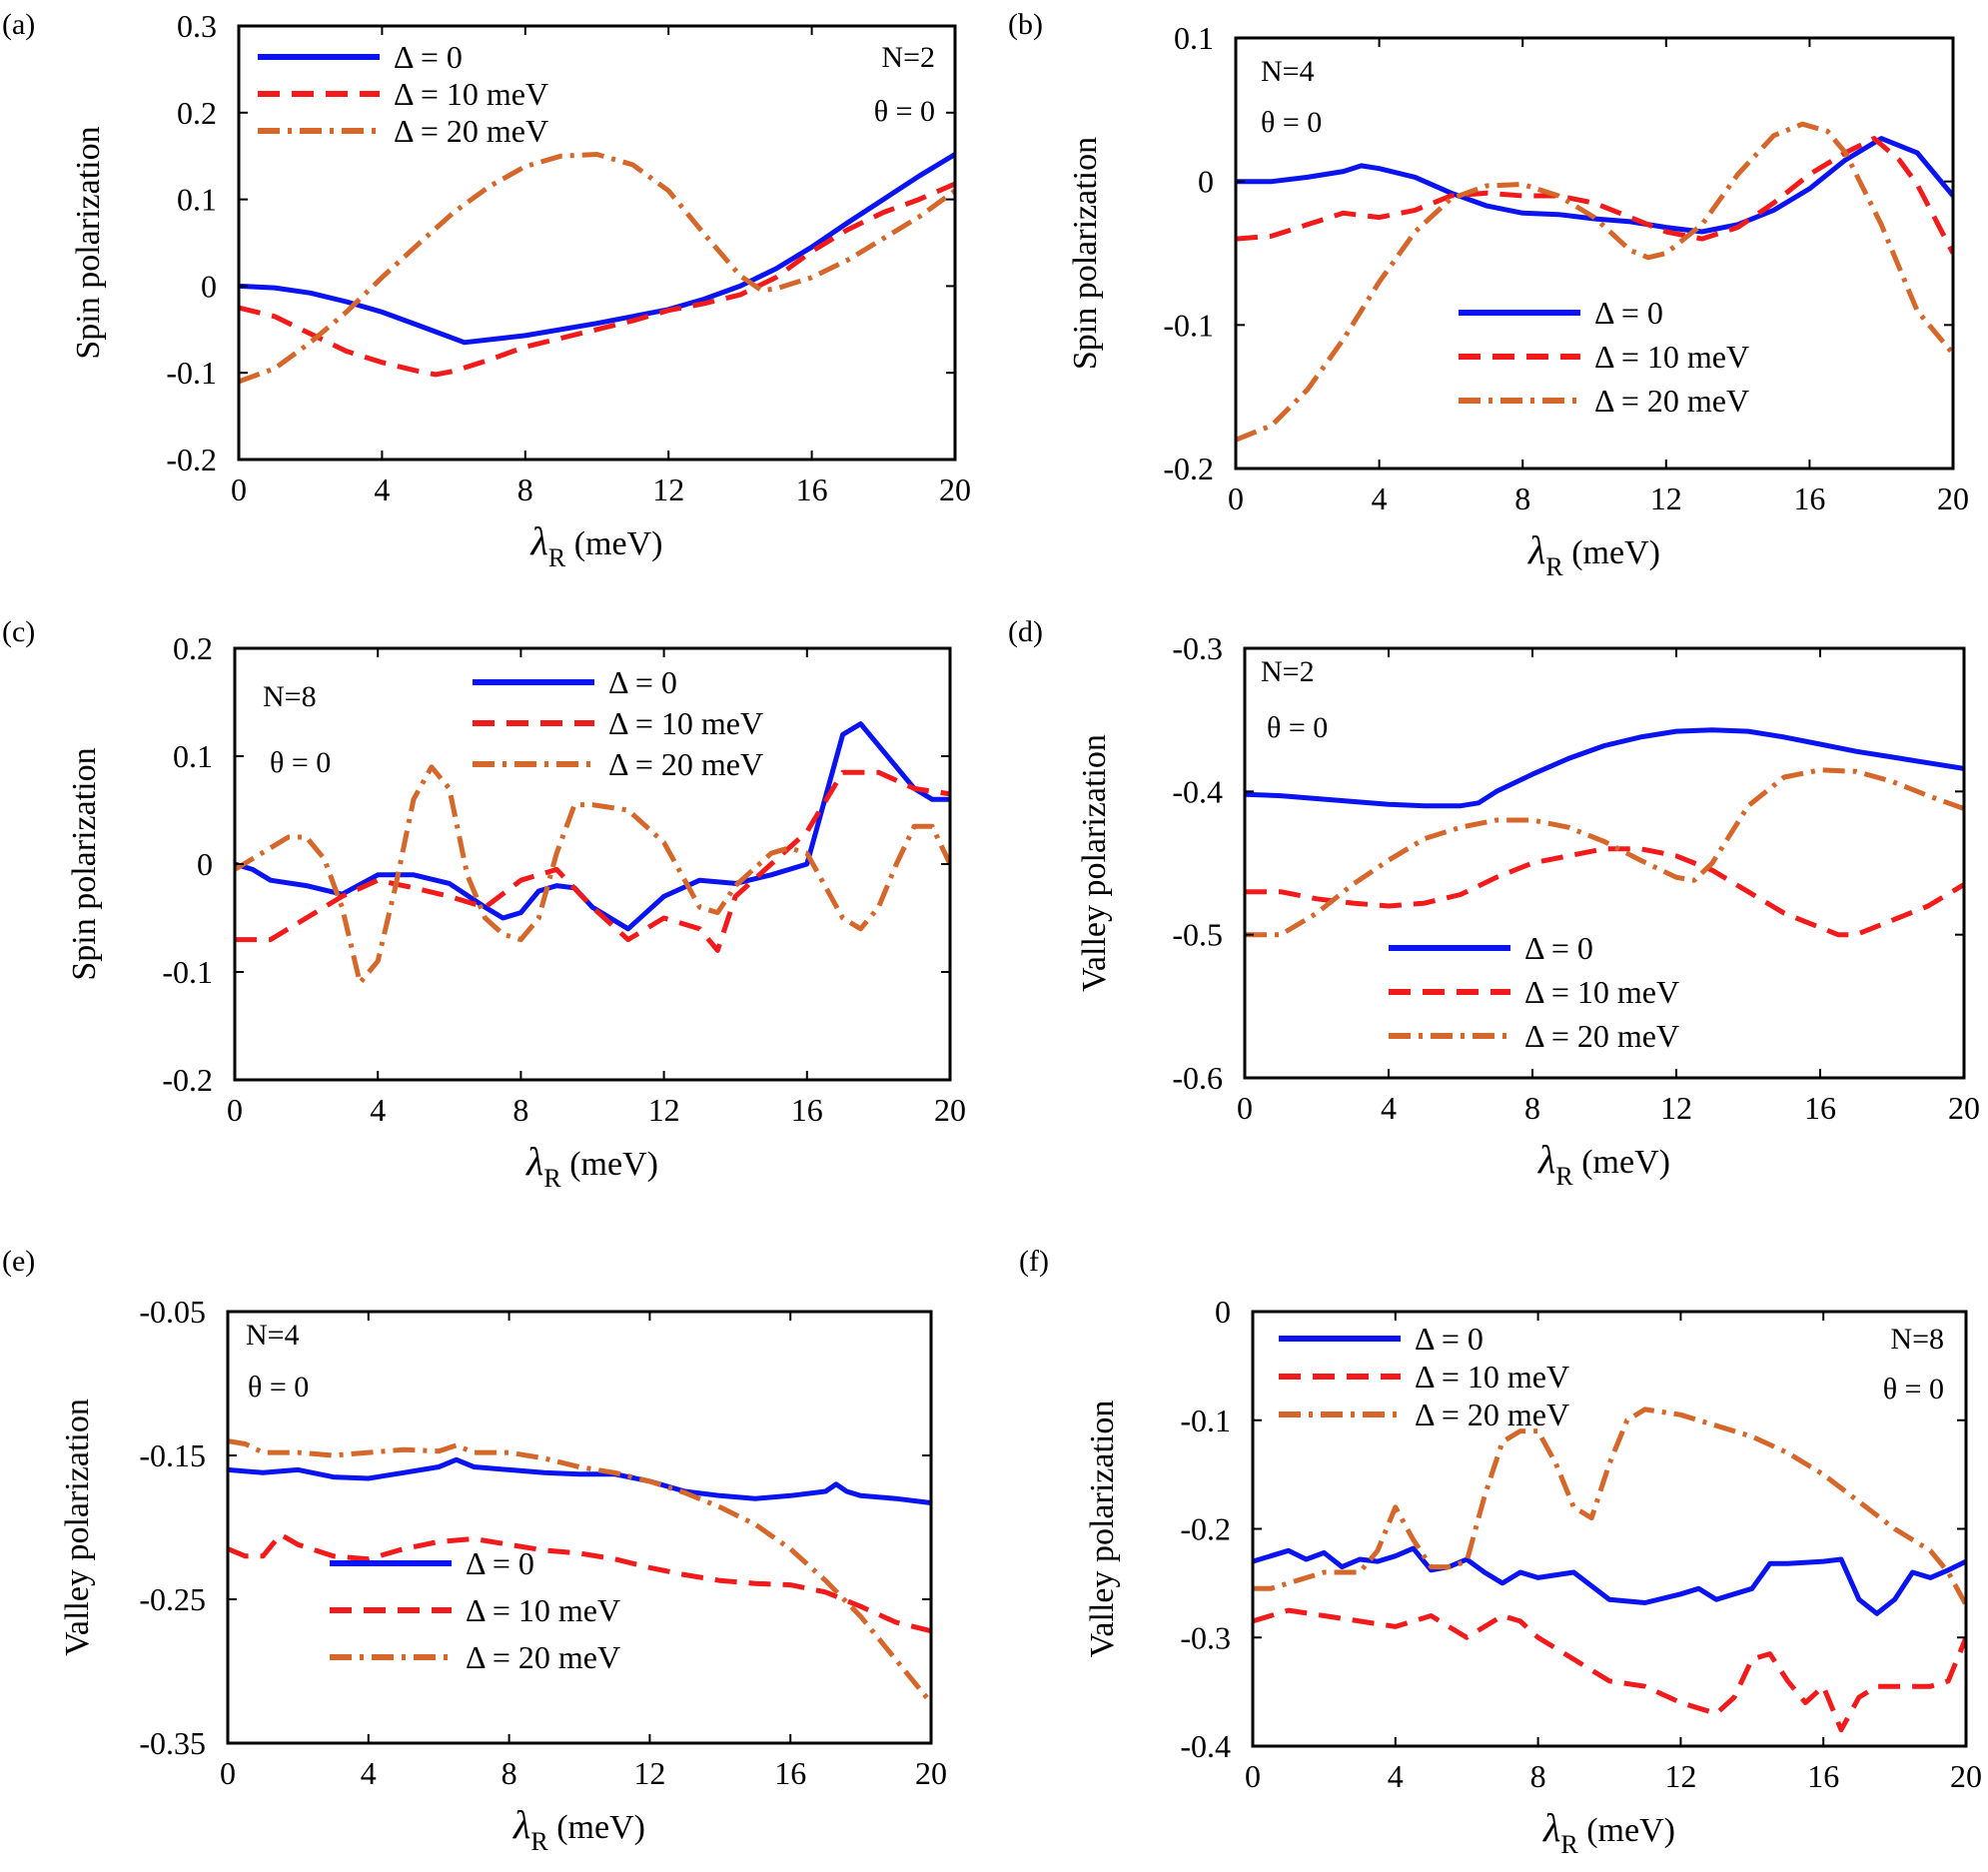 This screenshot has height=1872, width=1988. What do you see at coordinates (18, 1261) in the screenshot?
I see `panel-label: (e)` at bounding box center [18, 1261].